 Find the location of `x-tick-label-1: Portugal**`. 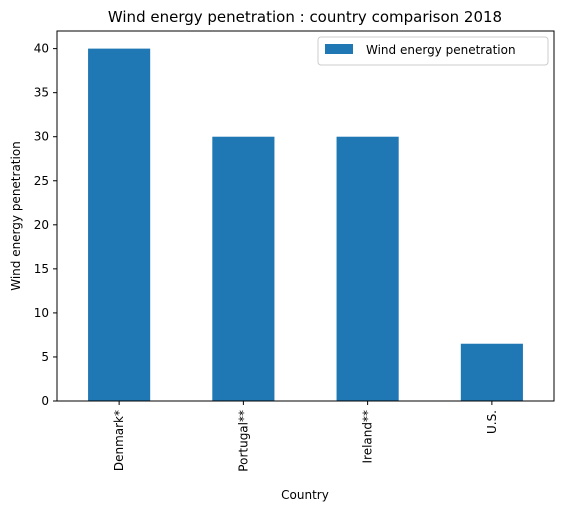

x-tick-label-1: Portugal** is located at coordinates (243, 441).